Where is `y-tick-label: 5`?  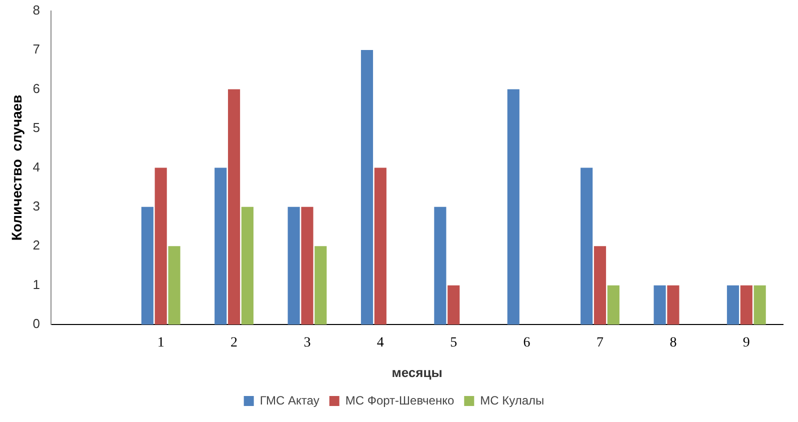 y-tick-label: 5 is located at coordinates (36, 128).